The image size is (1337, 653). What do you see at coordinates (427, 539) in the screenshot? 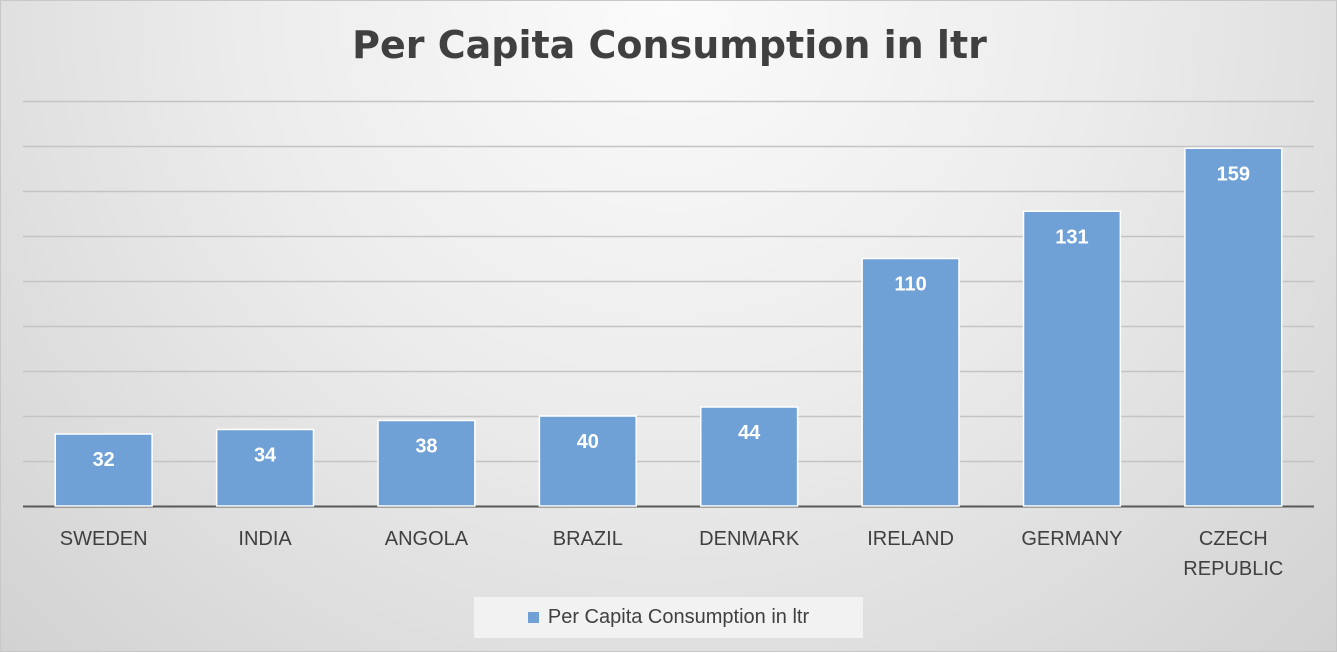
I see `x-tick-label: ANGOLA` at bounding box center [427, 539].